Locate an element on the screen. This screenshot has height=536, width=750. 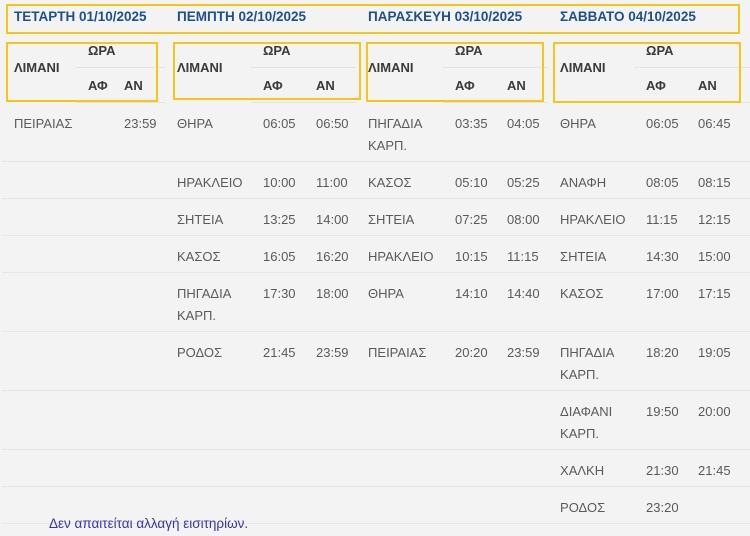
arrival-cell: 11:00 is located at coordinates (330, 180).